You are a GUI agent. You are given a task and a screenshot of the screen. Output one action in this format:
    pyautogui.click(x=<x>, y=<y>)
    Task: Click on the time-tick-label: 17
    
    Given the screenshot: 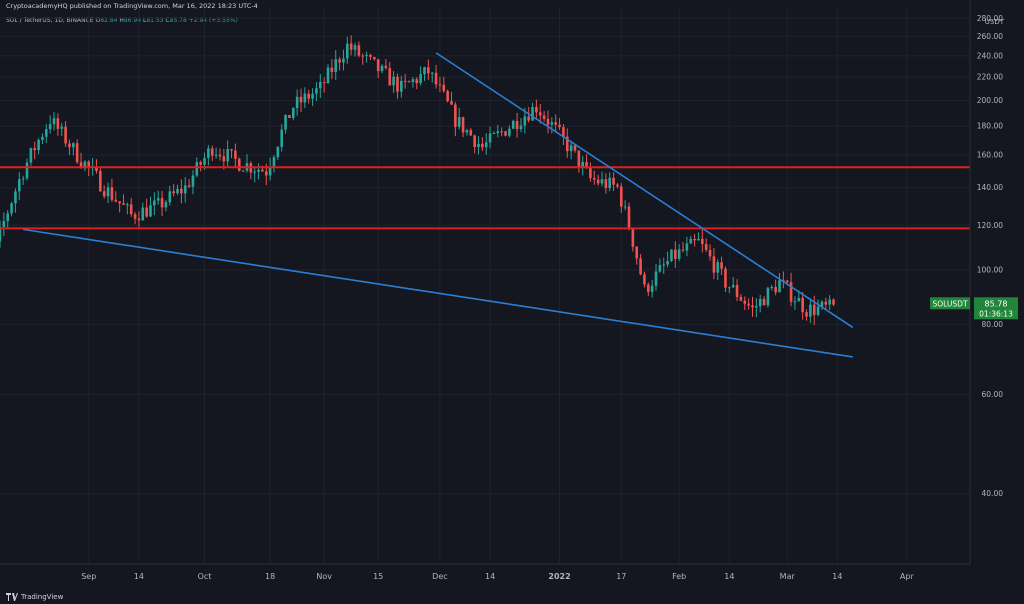 What is the action you would take?
    pyautogui.click(x=621, y=576)
    